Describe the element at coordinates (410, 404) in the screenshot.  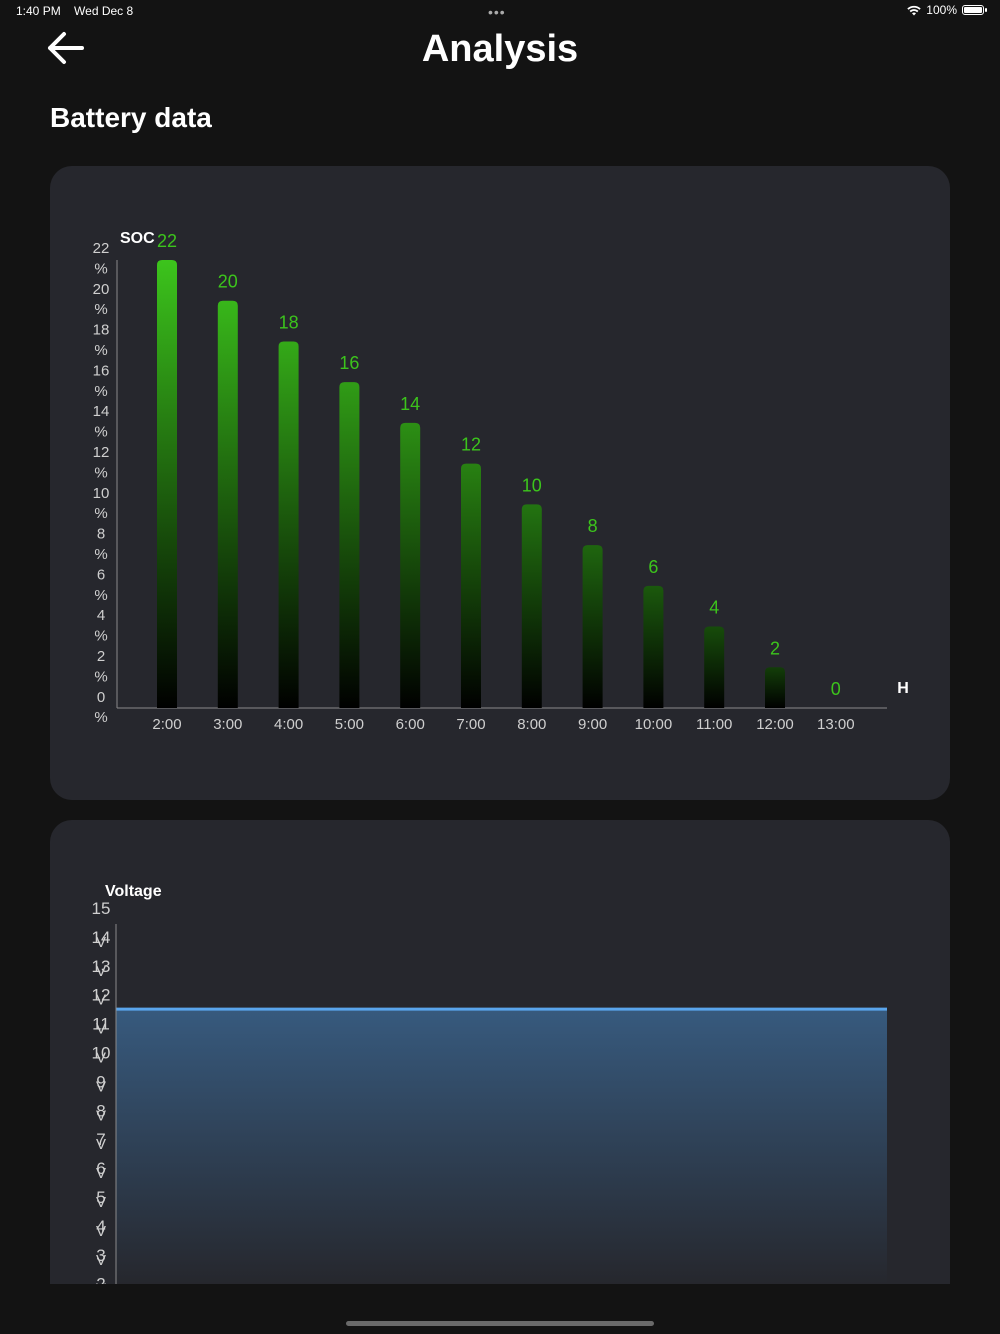
I see `soc-bar-value-label: 14` at that location.